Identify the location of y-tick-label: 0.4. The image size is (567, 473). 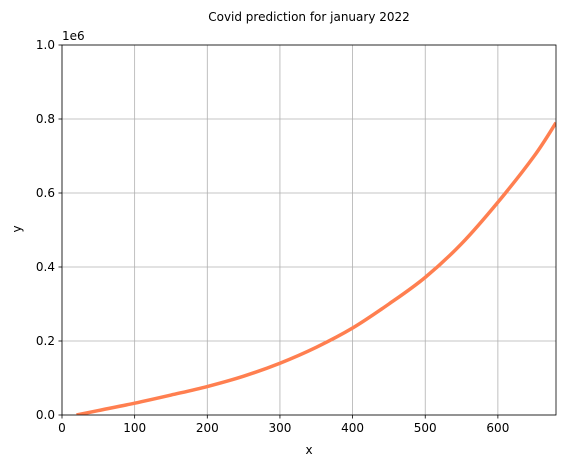
(45, 267).